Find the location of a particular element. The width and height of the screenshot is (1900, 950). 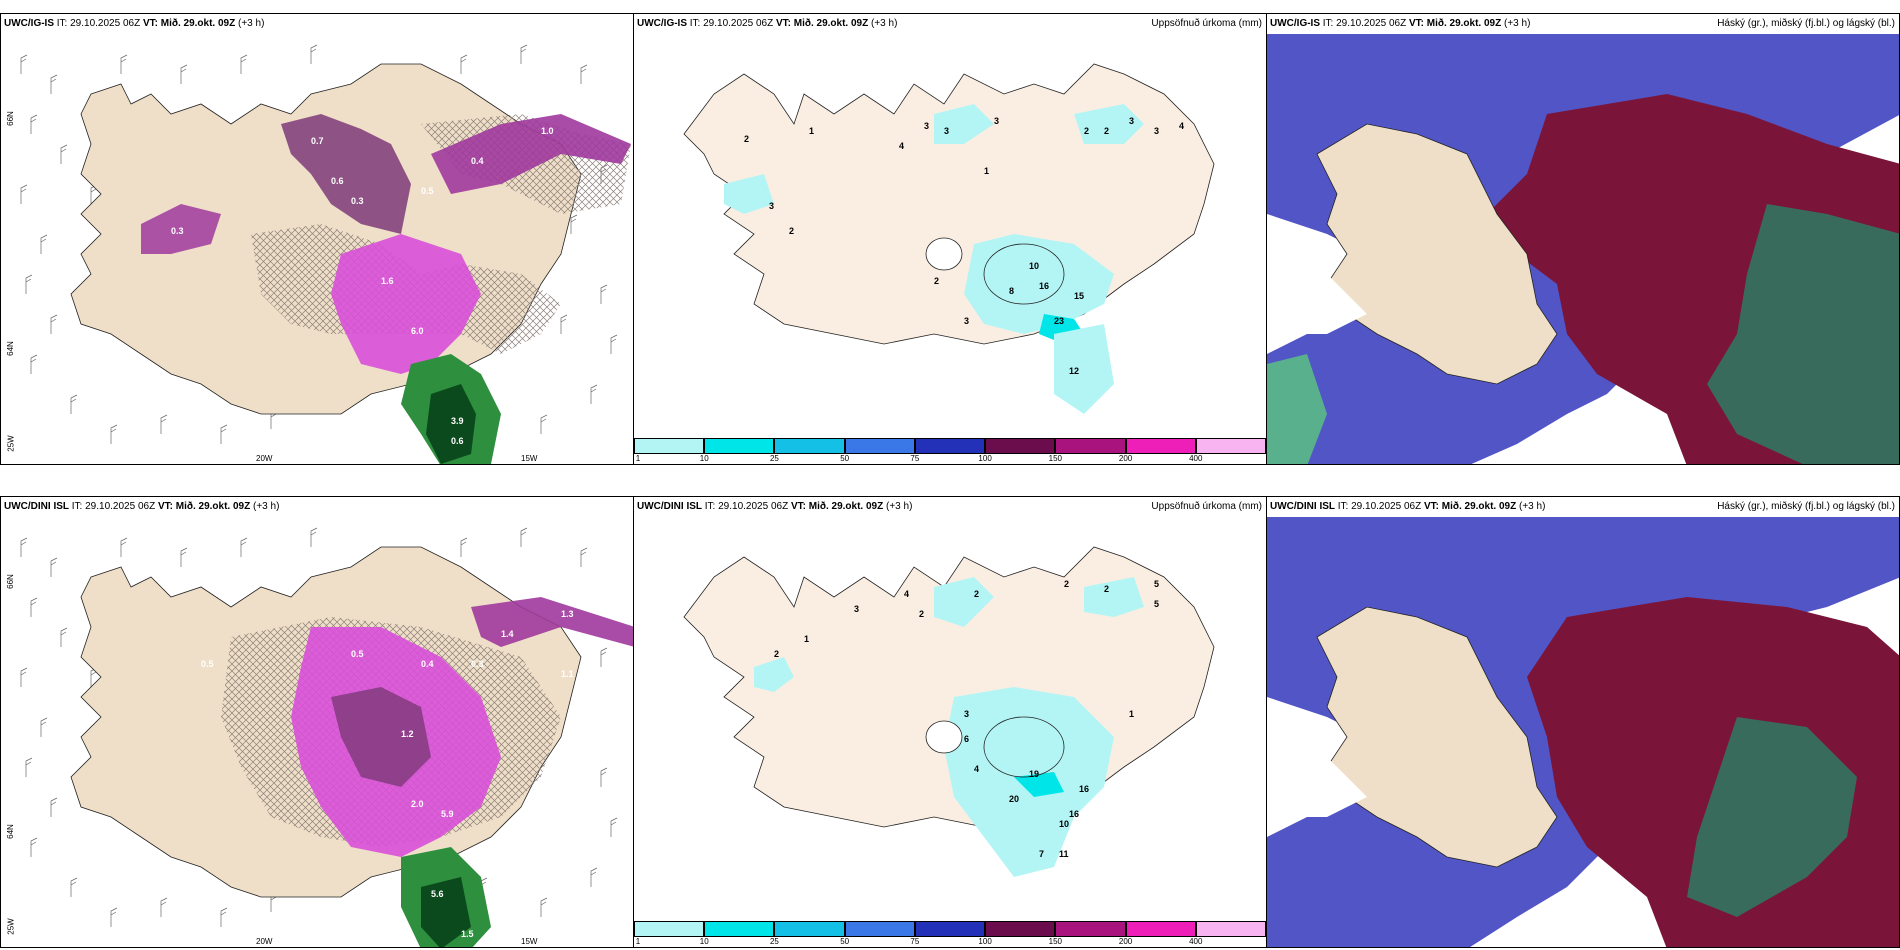

svg-text: 1.1 is located at coordinates (567, 674).